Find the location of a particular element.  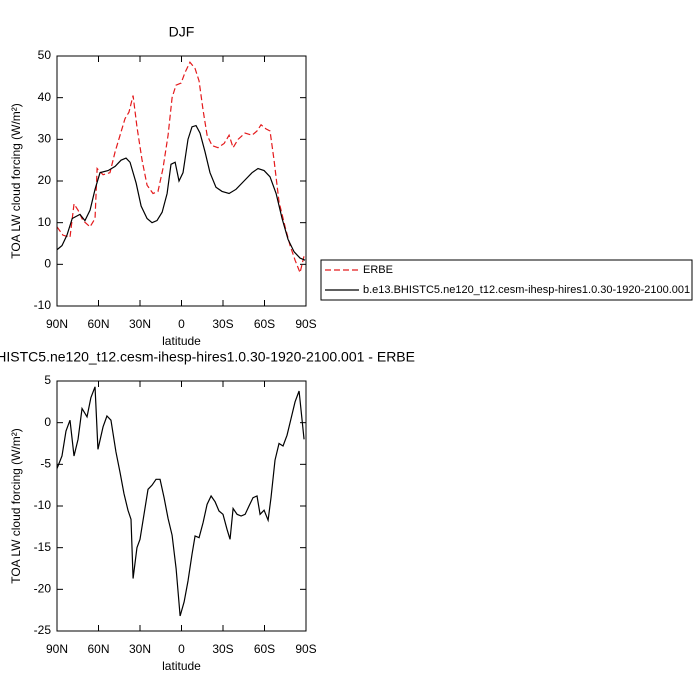

y-tick-label: -15 is located at coordinates (43, 547).